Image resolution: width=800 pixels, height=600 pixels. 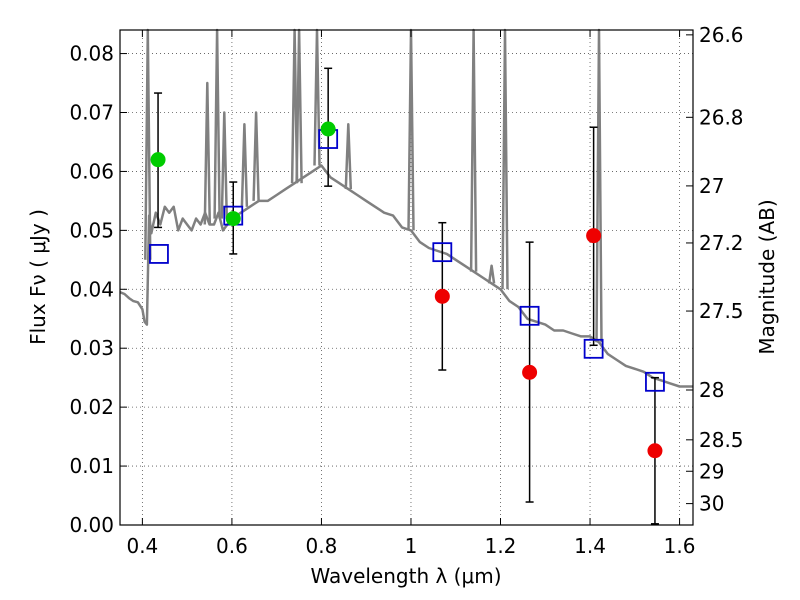 What do you see at coordinates (91, 171) in the screenshot?
I see `y-tick-label: 0.06` at bounding box center [91, 171].